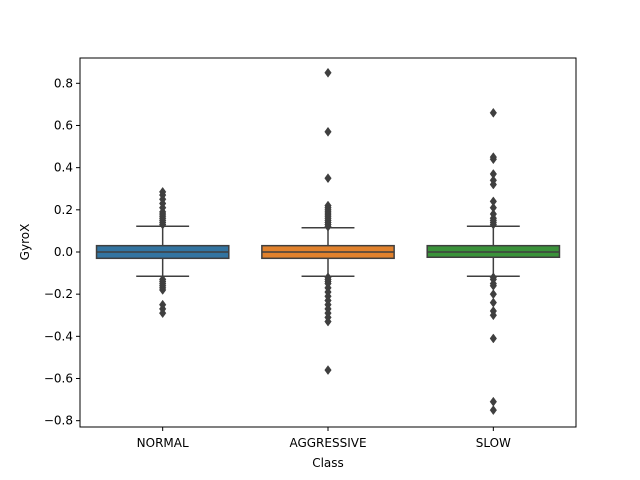 This screenshot has width=640, height=480. I want to click on x-axis: NORMAL AGGRESSIVE SLOW, so click(324, 438).